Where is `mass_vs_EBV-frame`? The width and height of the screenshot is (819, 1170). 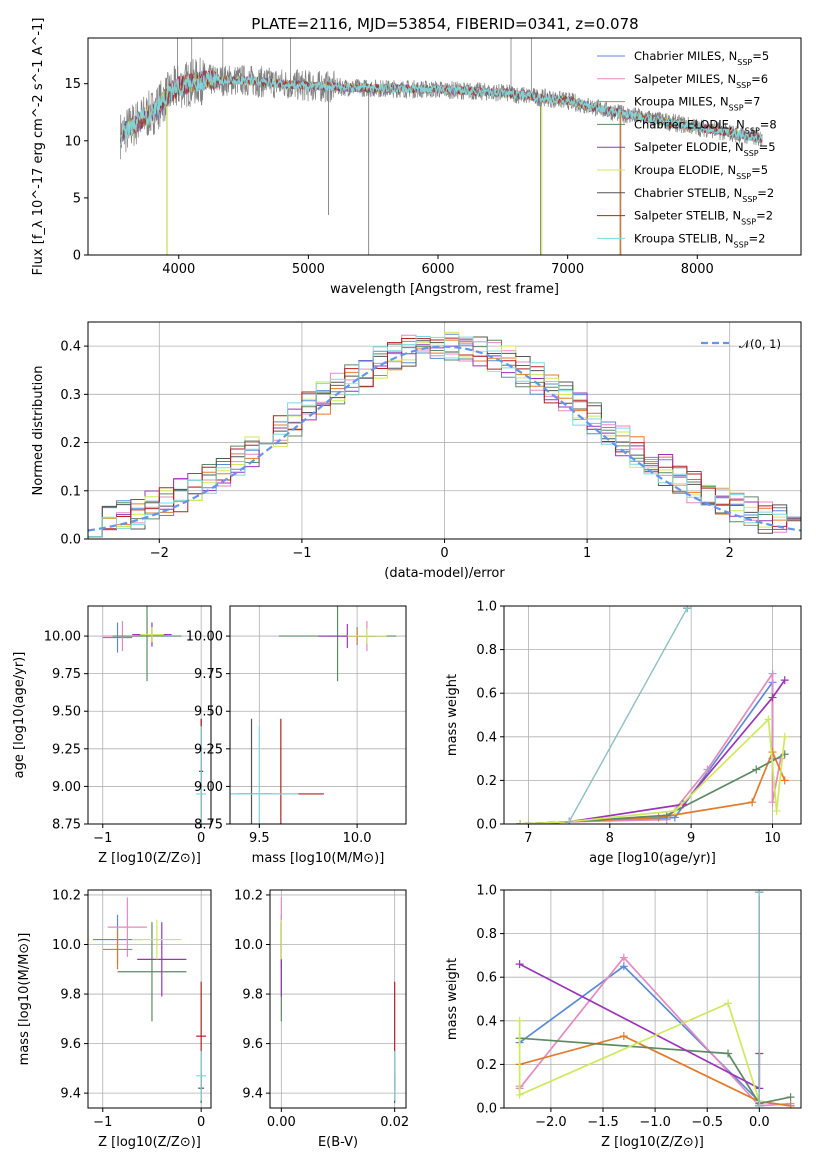 mass_vs_EBV-frame is located at coordinates (338, 999).